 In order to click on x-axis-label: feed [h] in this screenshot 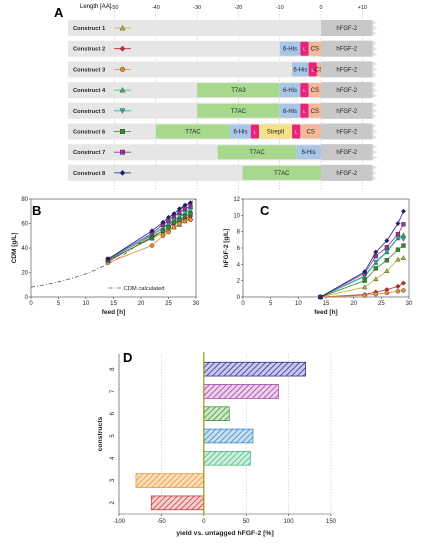, I will do `click(113, 312)`.